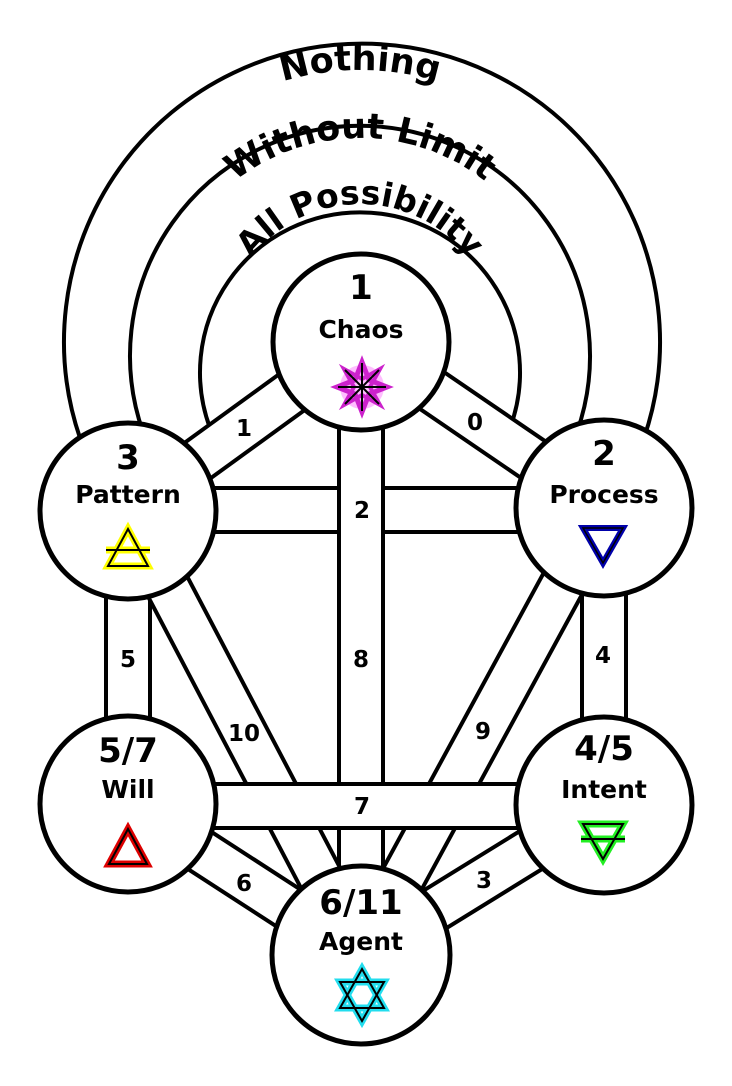 The height and width of the screenshot is (1086, 732). Describe the element at coordinates (360, 64) in the screenshot. I see `ring-label-outer: Nothing` at that location.